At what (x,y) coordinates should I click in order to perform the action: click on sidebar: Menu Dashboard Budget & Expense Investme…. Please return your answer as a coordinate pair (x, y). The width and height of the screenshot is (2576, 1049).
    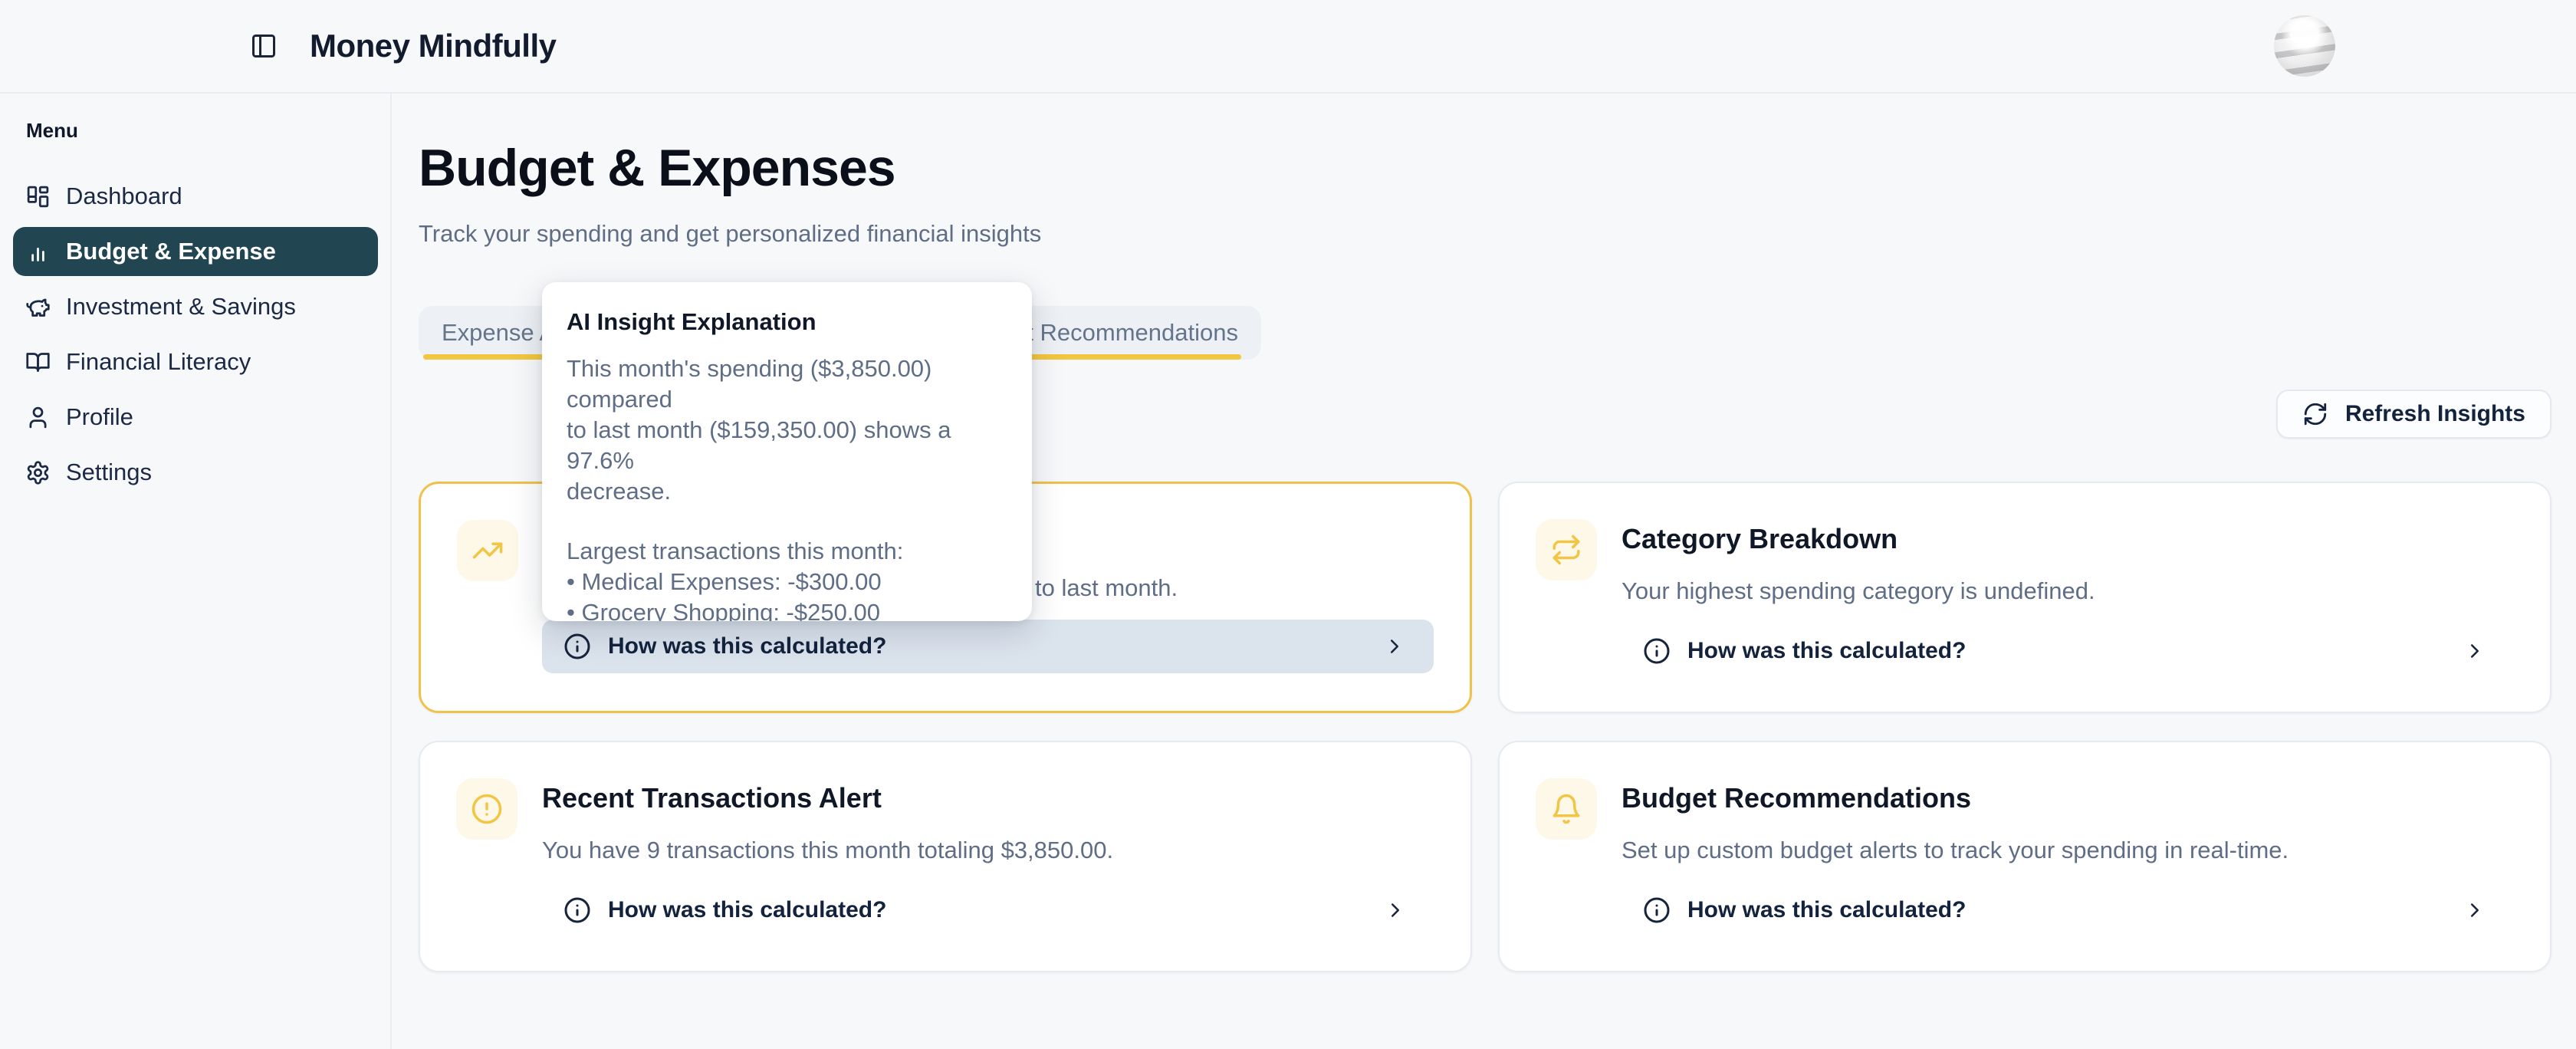
    Looking at the image, I should click on (196, 571).